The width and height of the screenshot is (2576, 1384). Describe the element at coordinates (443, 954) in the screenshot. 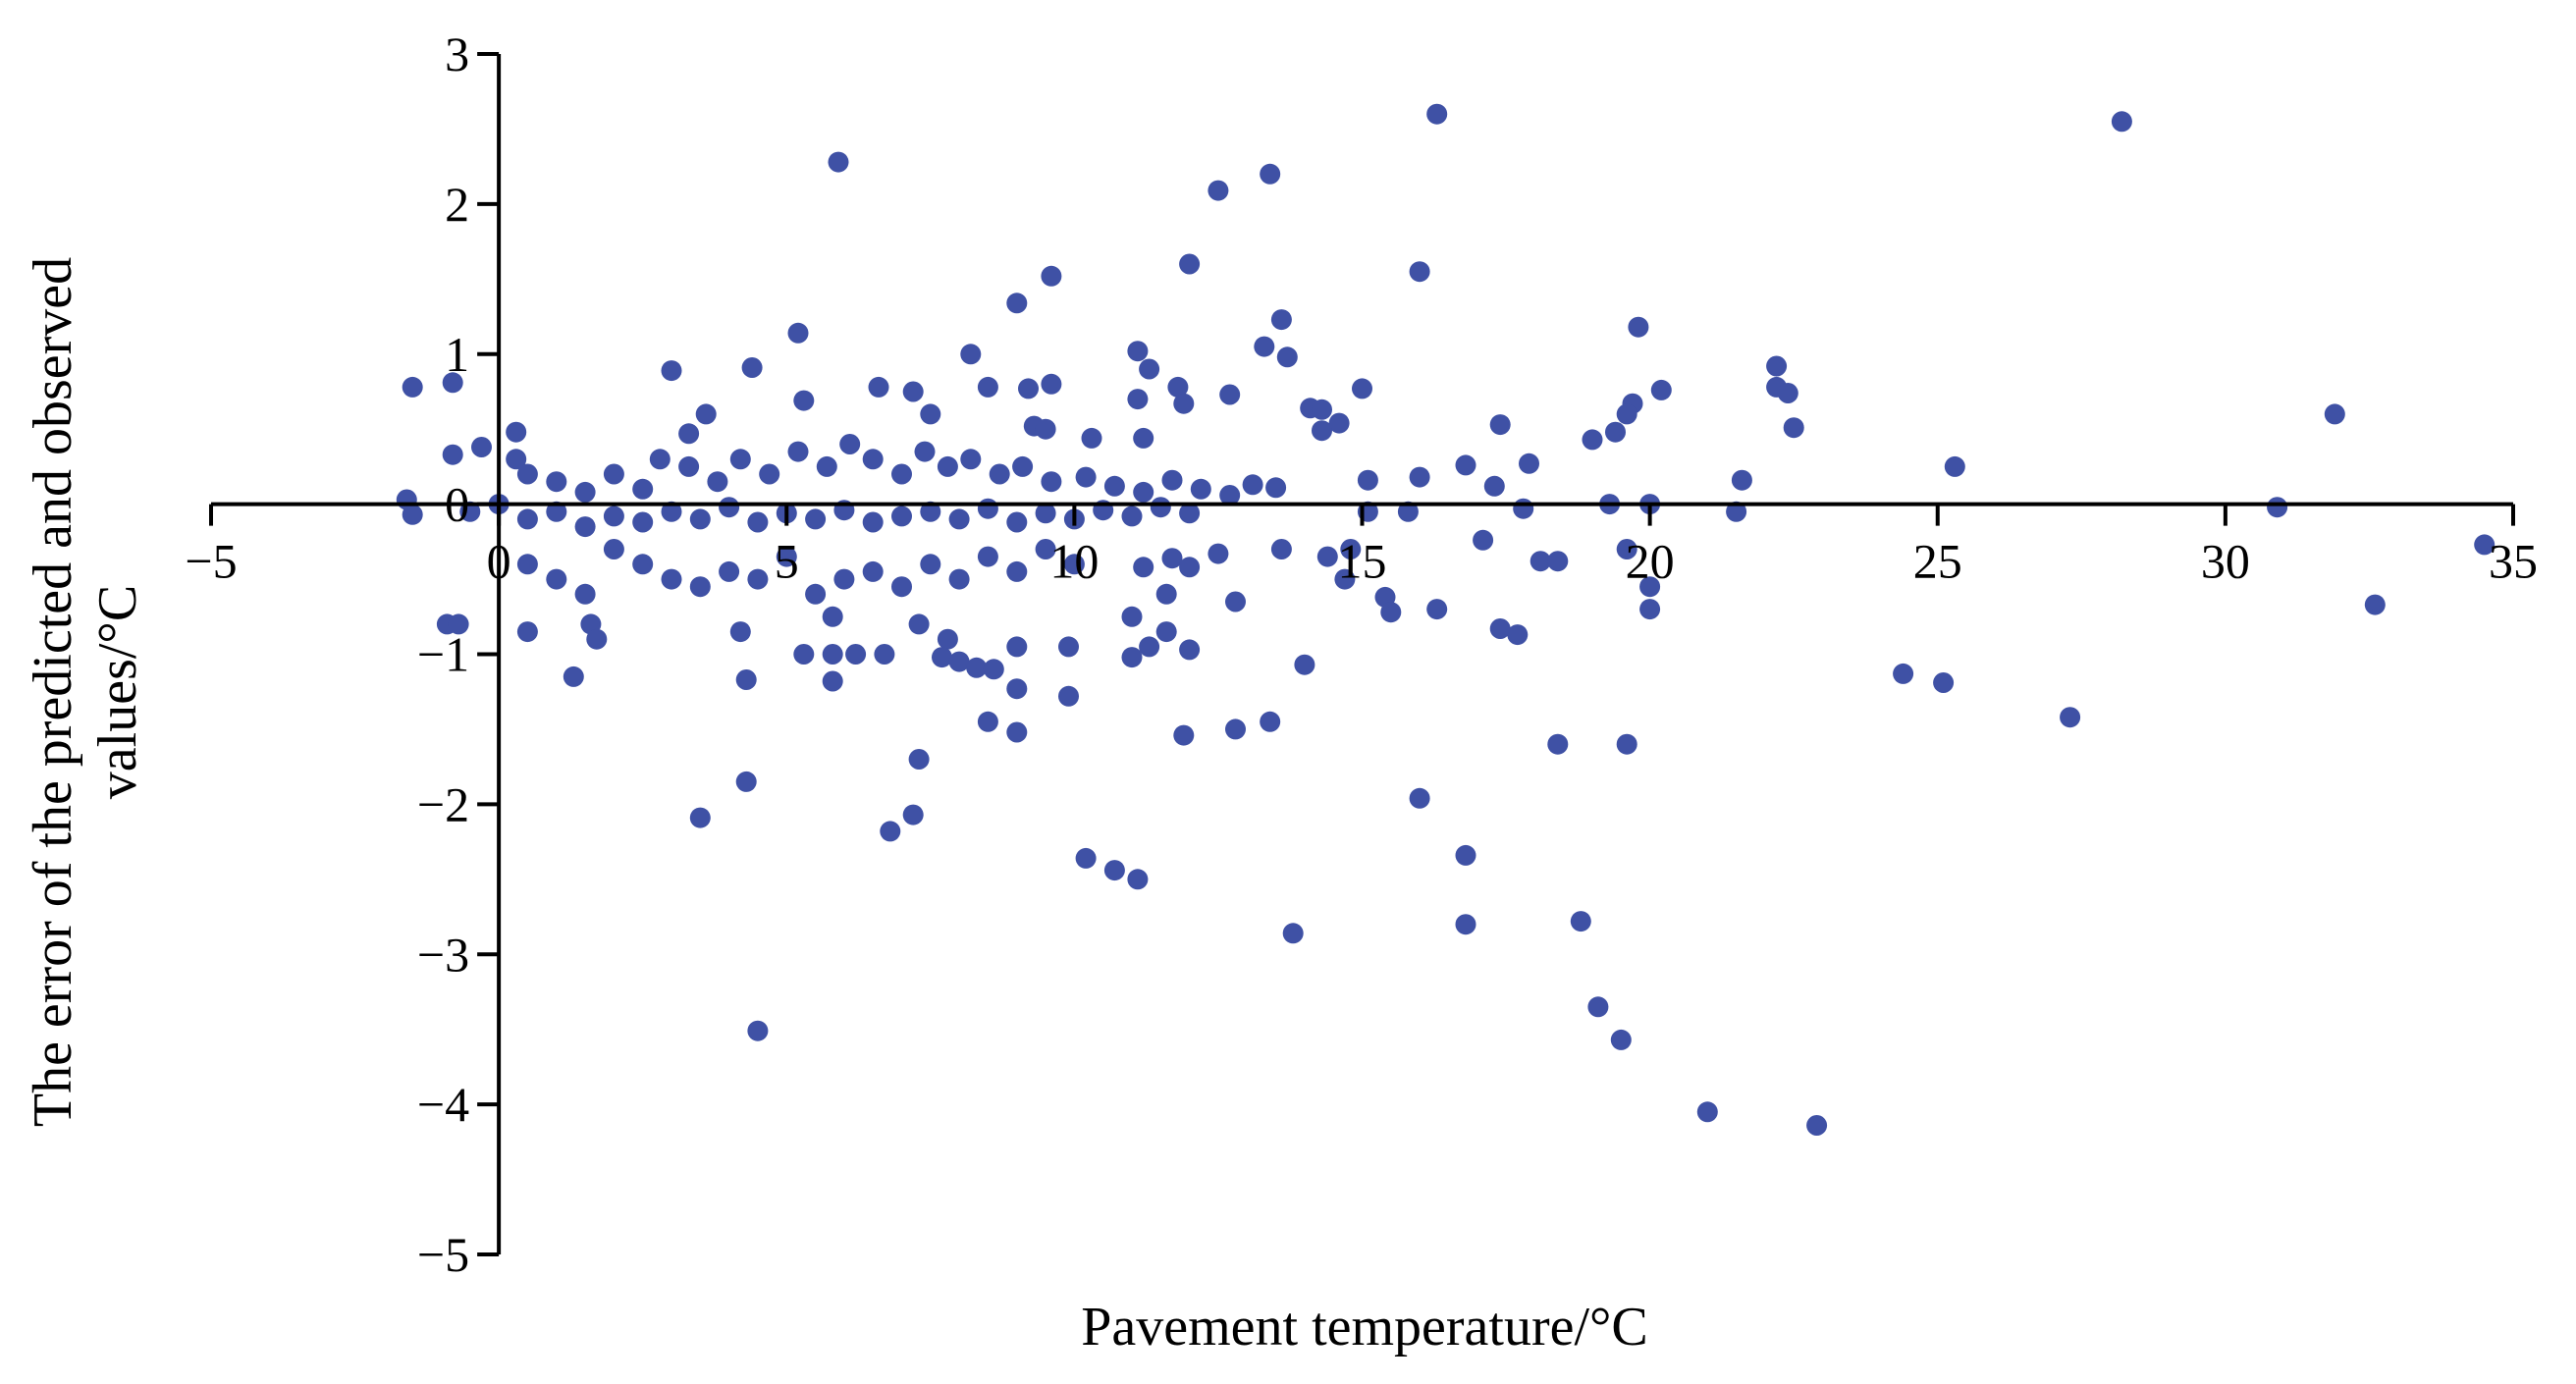

I see `y-tick-label: −3` at that location.